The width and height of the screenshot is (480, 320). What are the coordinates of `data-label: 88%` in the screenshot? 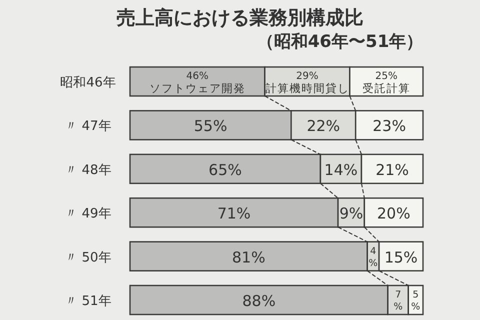 It's located at (259, 301).